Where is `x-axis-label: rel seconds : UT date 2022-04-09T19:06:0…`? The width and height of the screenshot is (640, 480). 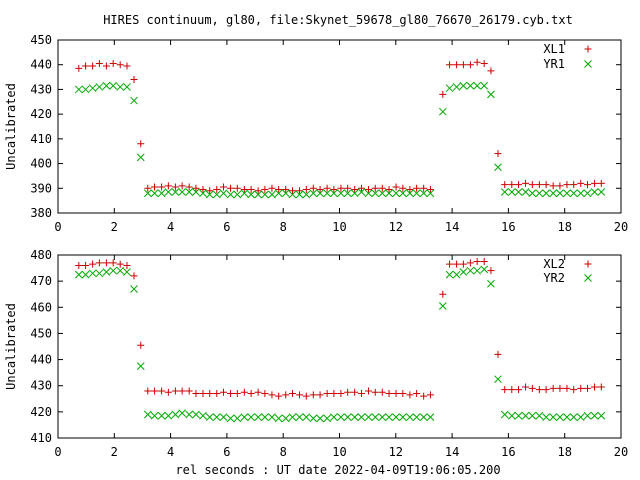 x-axis-label: rel seconds : UT date 2022-04-09T19:06:0… is located at coordinates (337, 470).